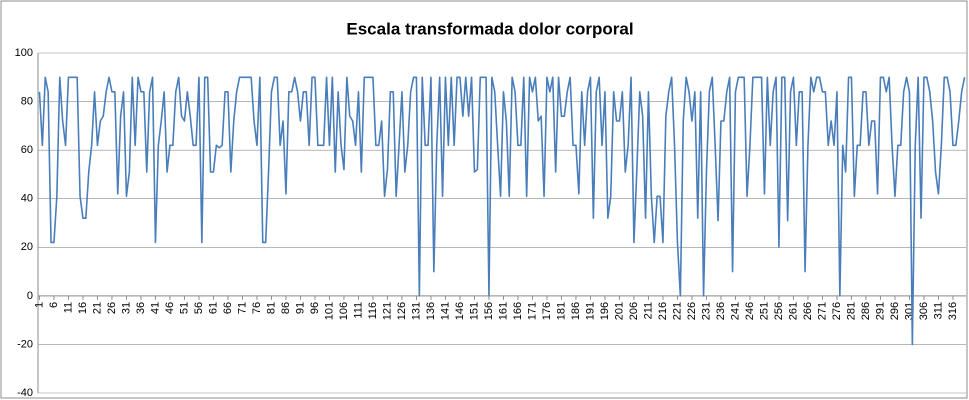  What do you see at coordinates (54, 305) in the screenshot?
I see `x-tick-label: 6` at bounding box center [54, 305].